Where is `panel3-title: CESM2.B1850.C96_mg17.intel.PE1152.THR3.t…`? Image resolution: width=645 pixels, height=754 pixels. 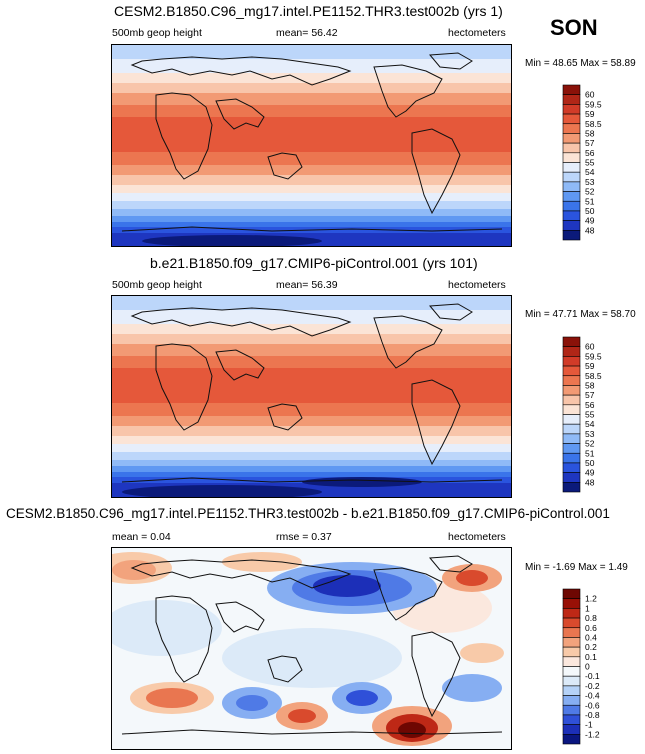 panel3-title: CESM2.B1850.C96_mg17.intel.PE1152.THR3.t… is located at coordinates (308, 513).